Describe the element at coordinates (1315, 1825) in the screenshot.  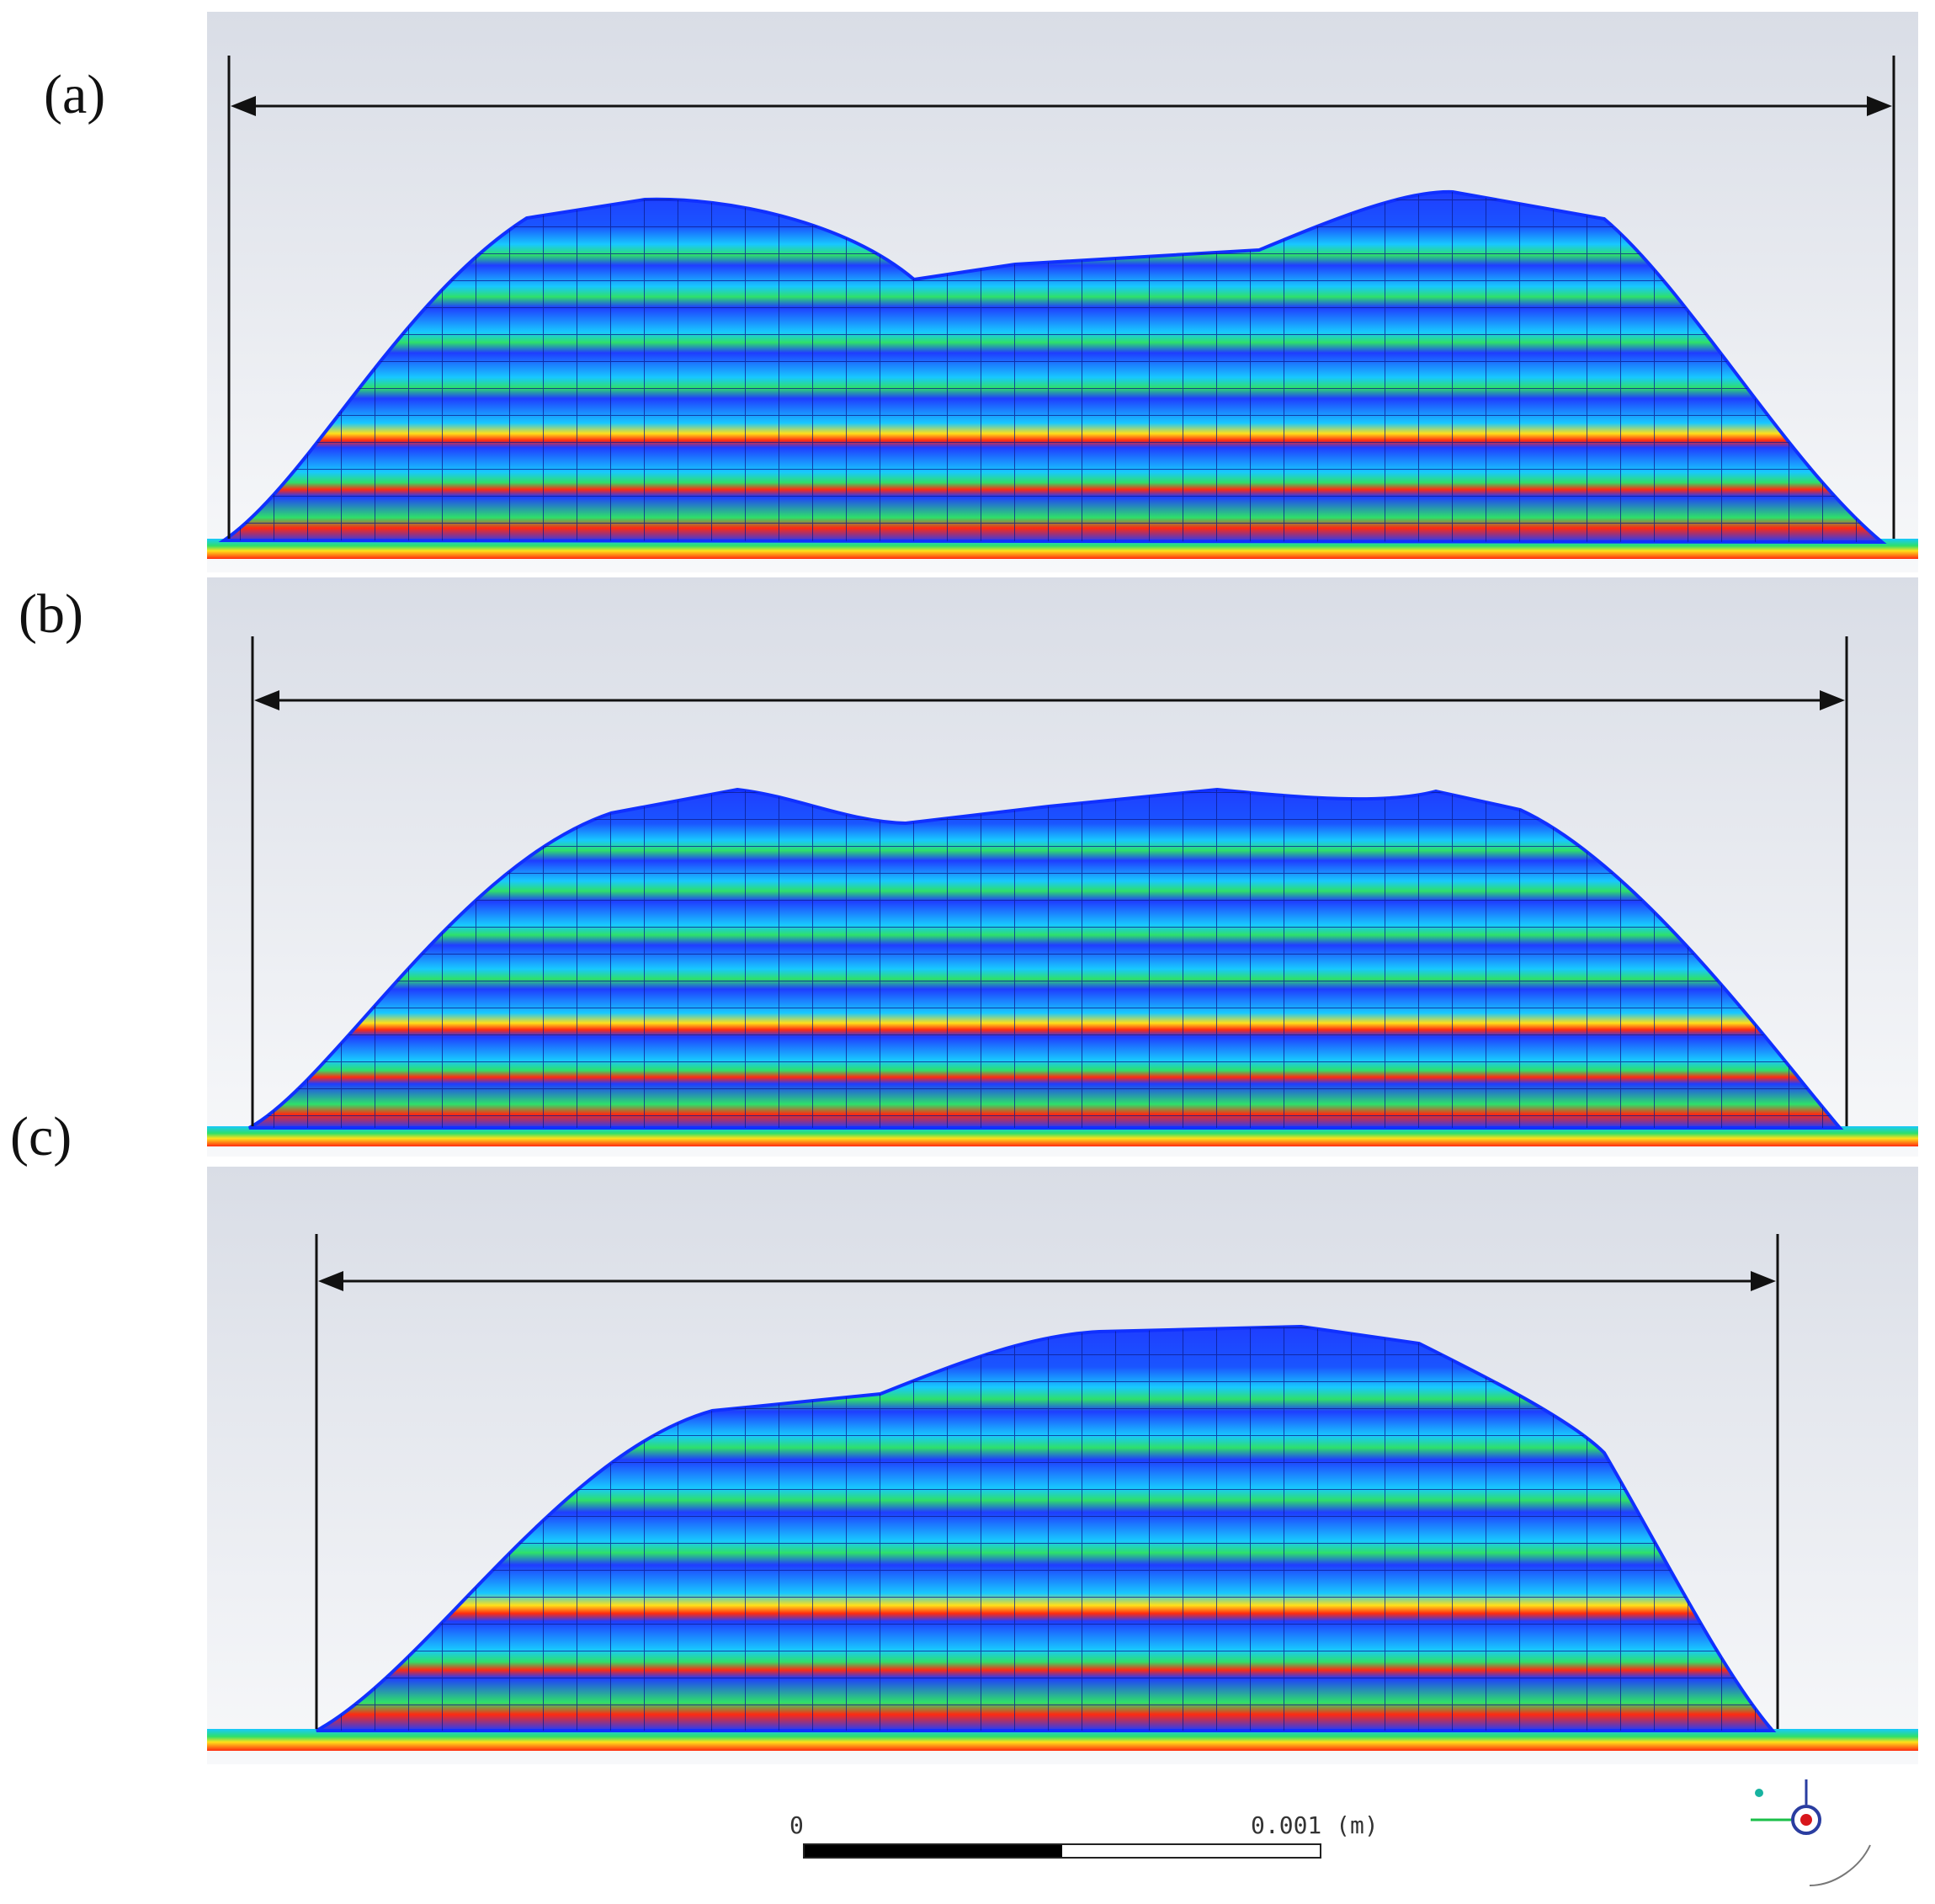
I see `scale-bar-end-label: 0.001 (m)` at that location.